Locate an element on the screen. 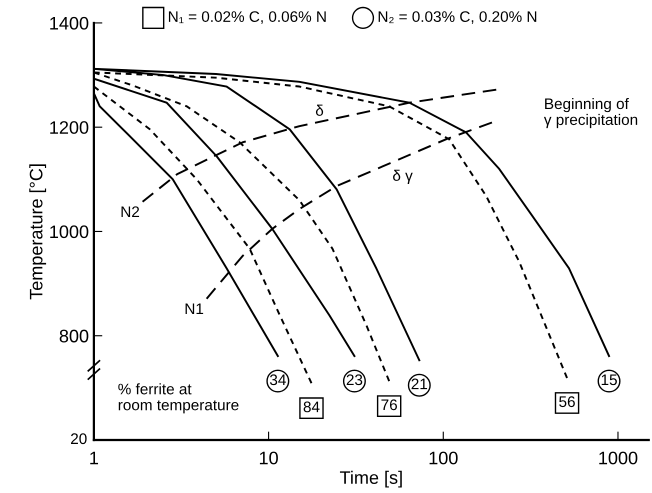 The height and width of the screenshot is (493, 652). annotation: 34 is located at coordinates (278, 380).